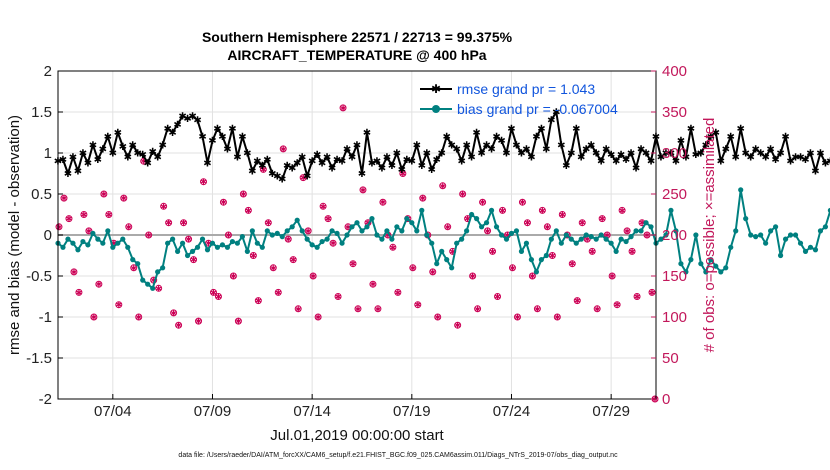  Describe the element at coordinates (670, 358) in the screenshot. I see `y2-tick-label: 50` at that location.